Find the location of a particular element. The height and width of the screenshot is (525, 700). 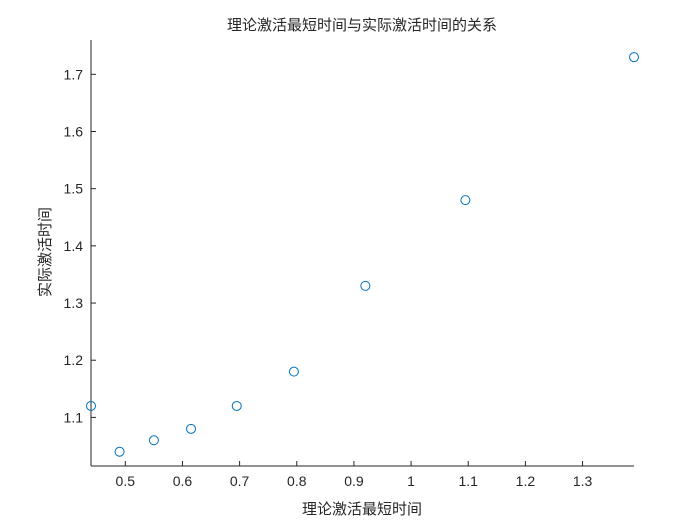

x-tick-label: 0.7 is located at coordinates (240, 481).